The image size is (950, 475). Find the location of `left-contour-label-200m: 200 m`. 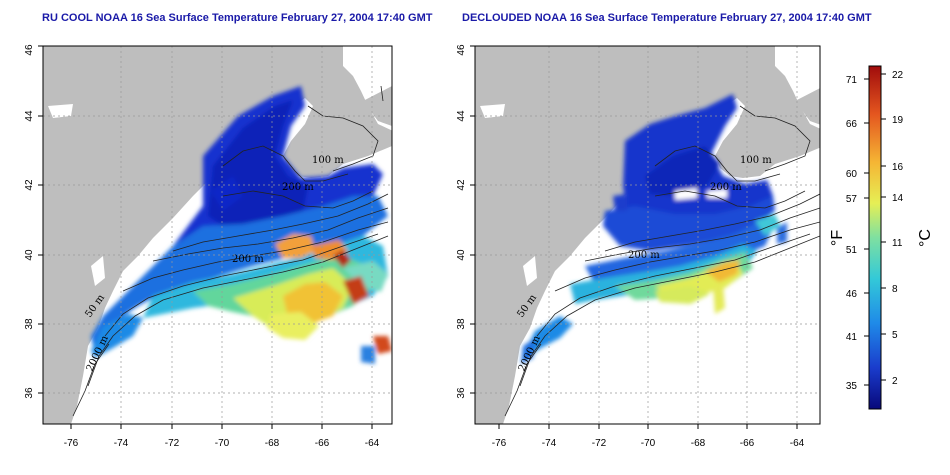

left-contour-label-200m: 200 m is located at coordinates (248, 259).